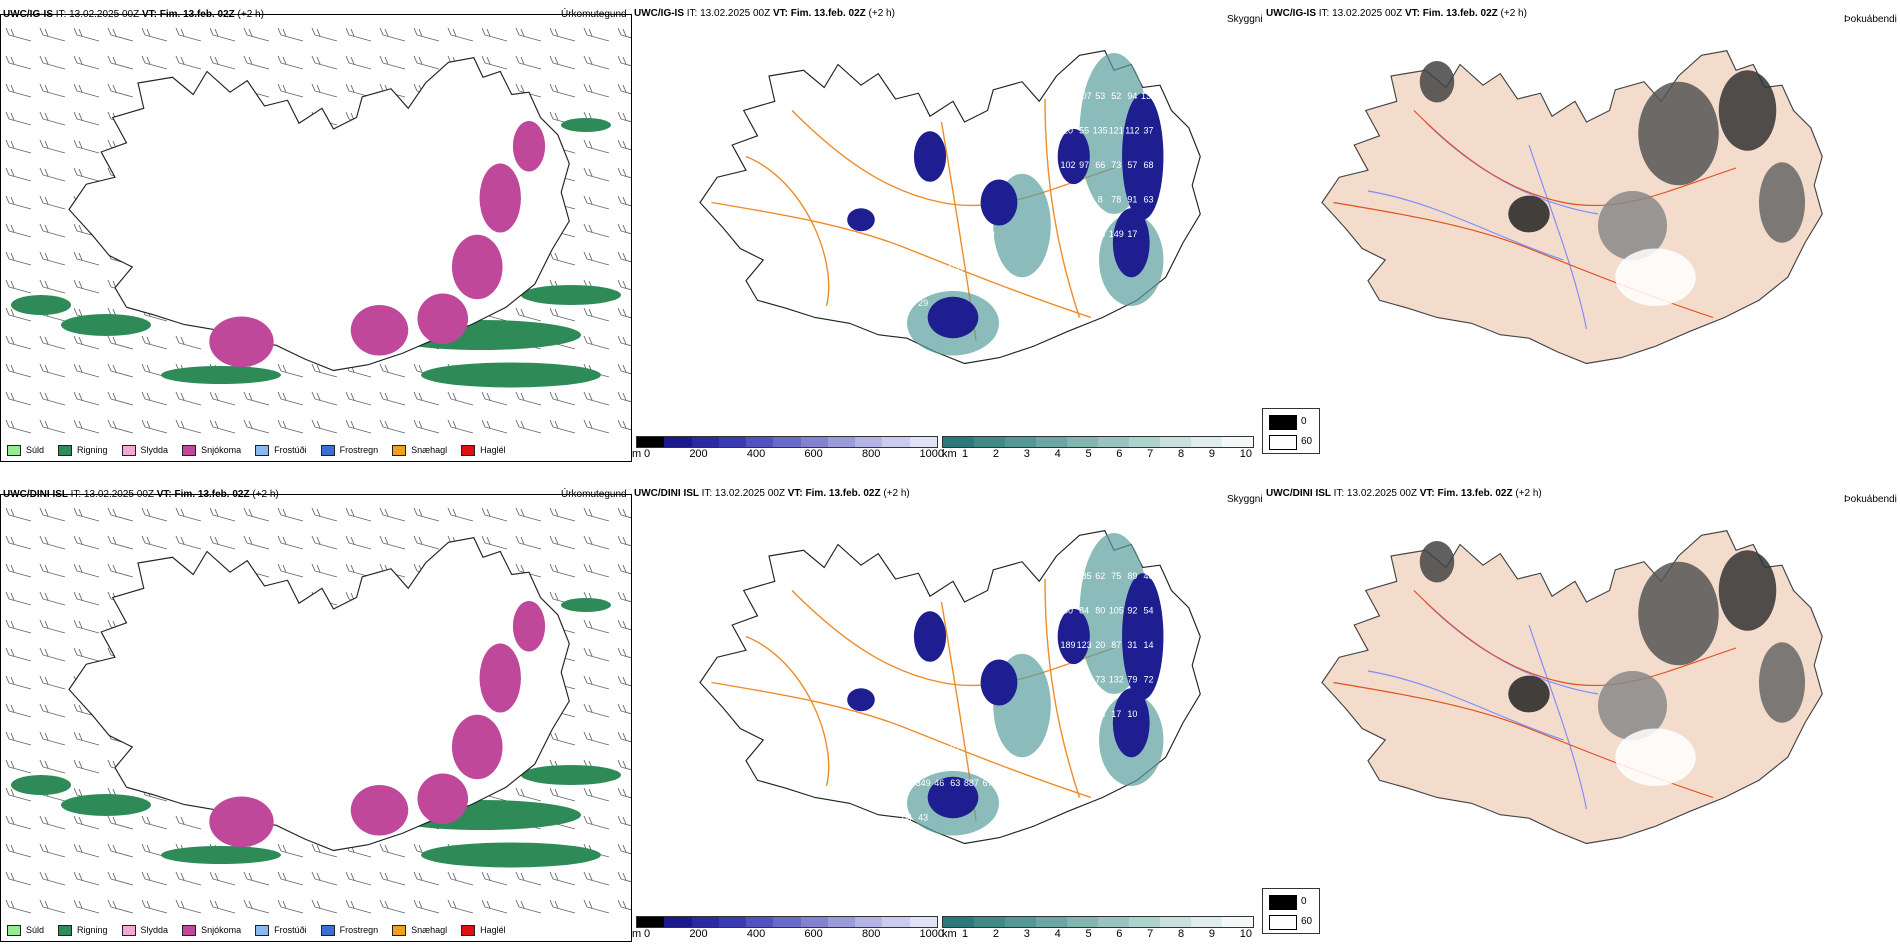 The width and height of the screenshot is (1900, 950). What do you see at coordinates (429, 930) in the screenshot?
I see `legend-label: Snæhagl` at bounding box center [429, 930].